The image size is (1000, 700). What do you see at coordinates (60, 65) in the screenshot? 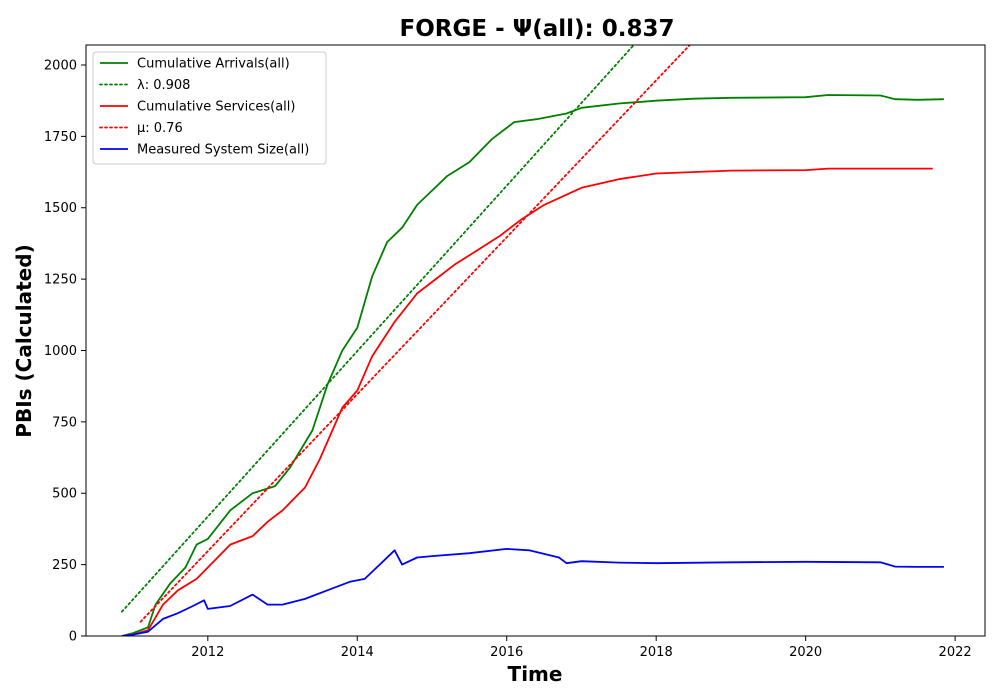
I see `y-tick-label: 2000` at bounding box center [60, 65].